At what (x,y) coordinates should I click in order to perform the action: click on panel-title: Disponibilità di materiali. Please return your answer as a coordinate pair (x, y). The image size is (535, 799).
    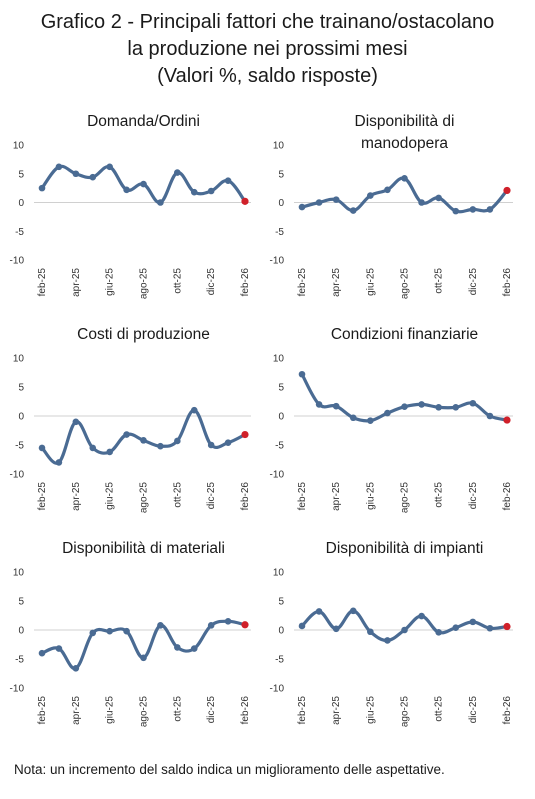
    Looking at the image, I should click on (143, 548).